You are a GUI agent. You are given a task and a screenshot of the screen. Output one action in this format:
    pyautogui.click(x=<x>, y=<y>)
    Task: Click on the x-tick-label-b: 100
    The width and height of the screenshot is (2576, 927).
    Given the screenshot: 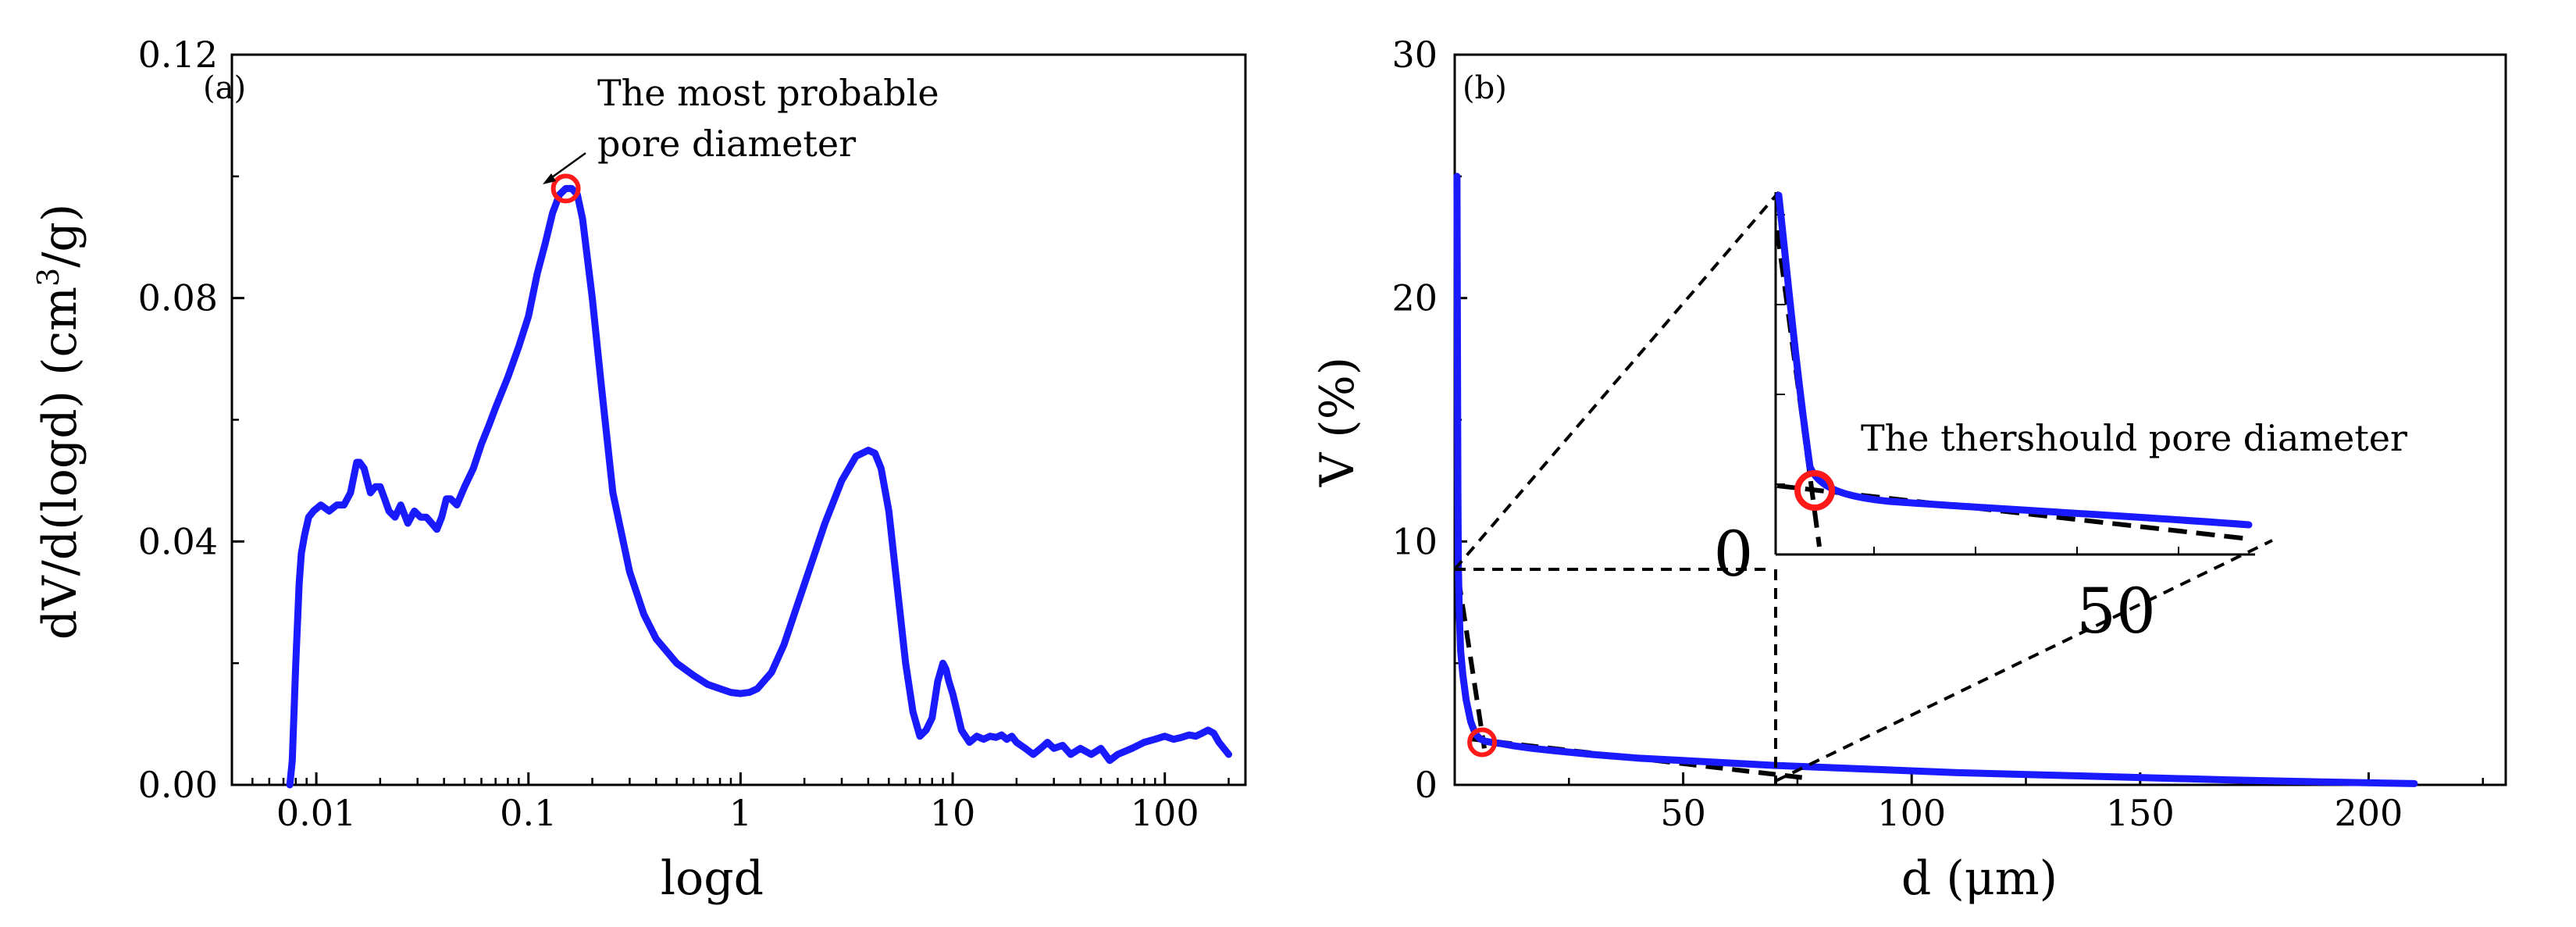 What is the action you would take?
    pyautogui.click(x=1911, y=813)
    